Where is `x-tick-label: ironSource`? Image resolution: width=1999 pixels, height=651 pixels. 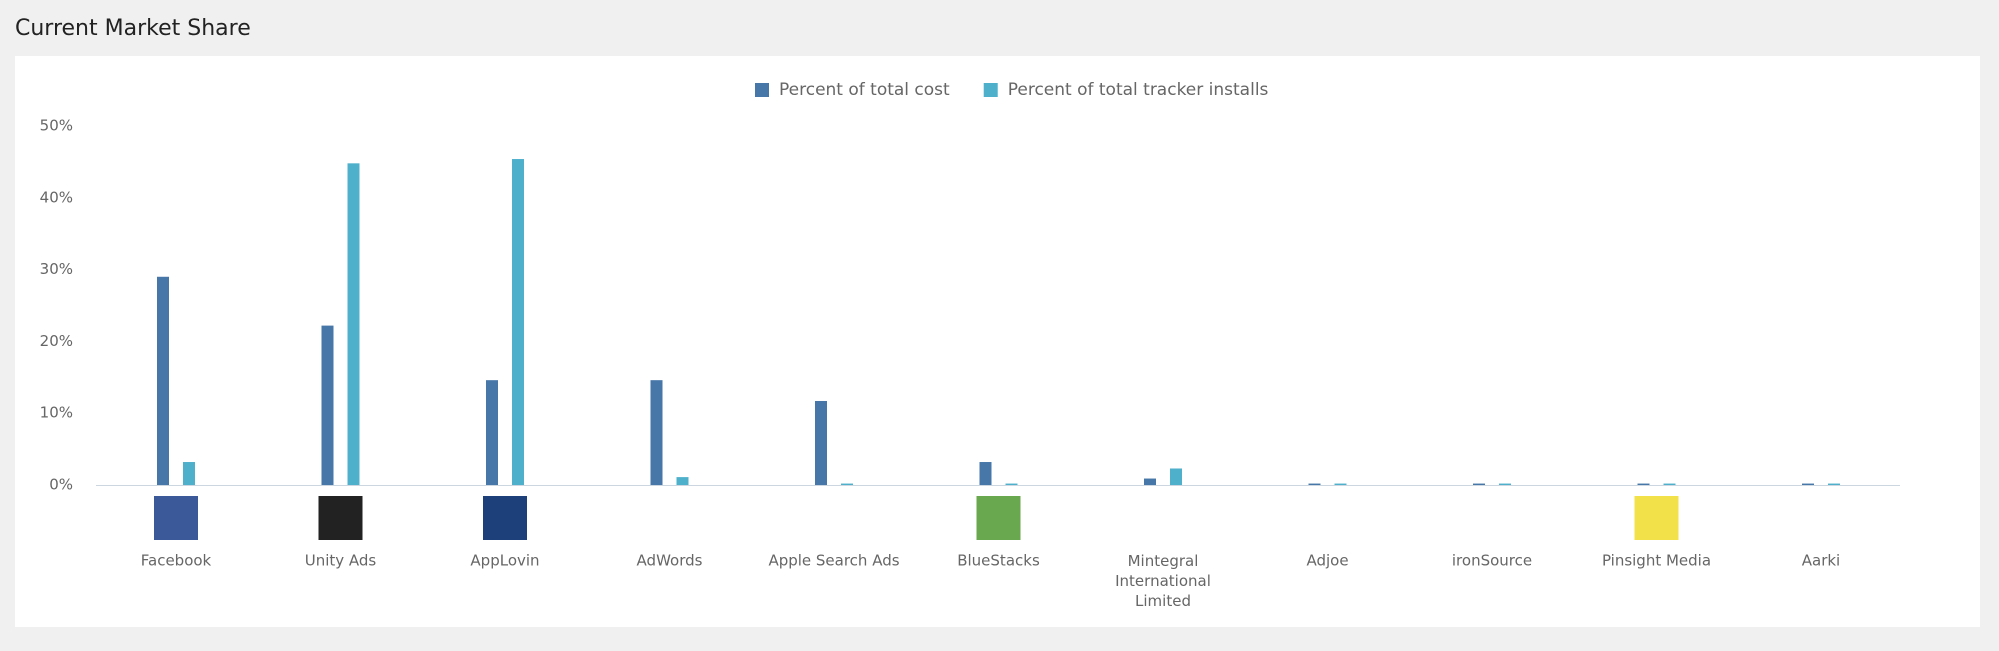 x-tick-label: ironSource is located at coordinates (1492, 561).